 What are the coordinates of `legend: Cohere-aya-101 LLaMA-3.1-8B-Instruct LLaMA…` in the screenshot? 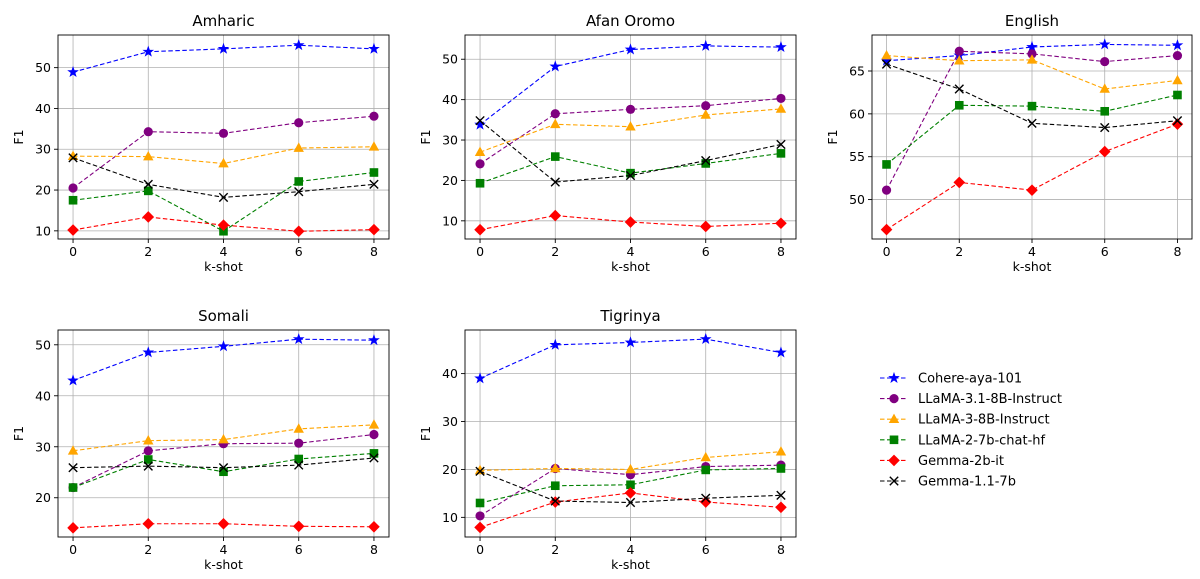 It's located at (971, 431).